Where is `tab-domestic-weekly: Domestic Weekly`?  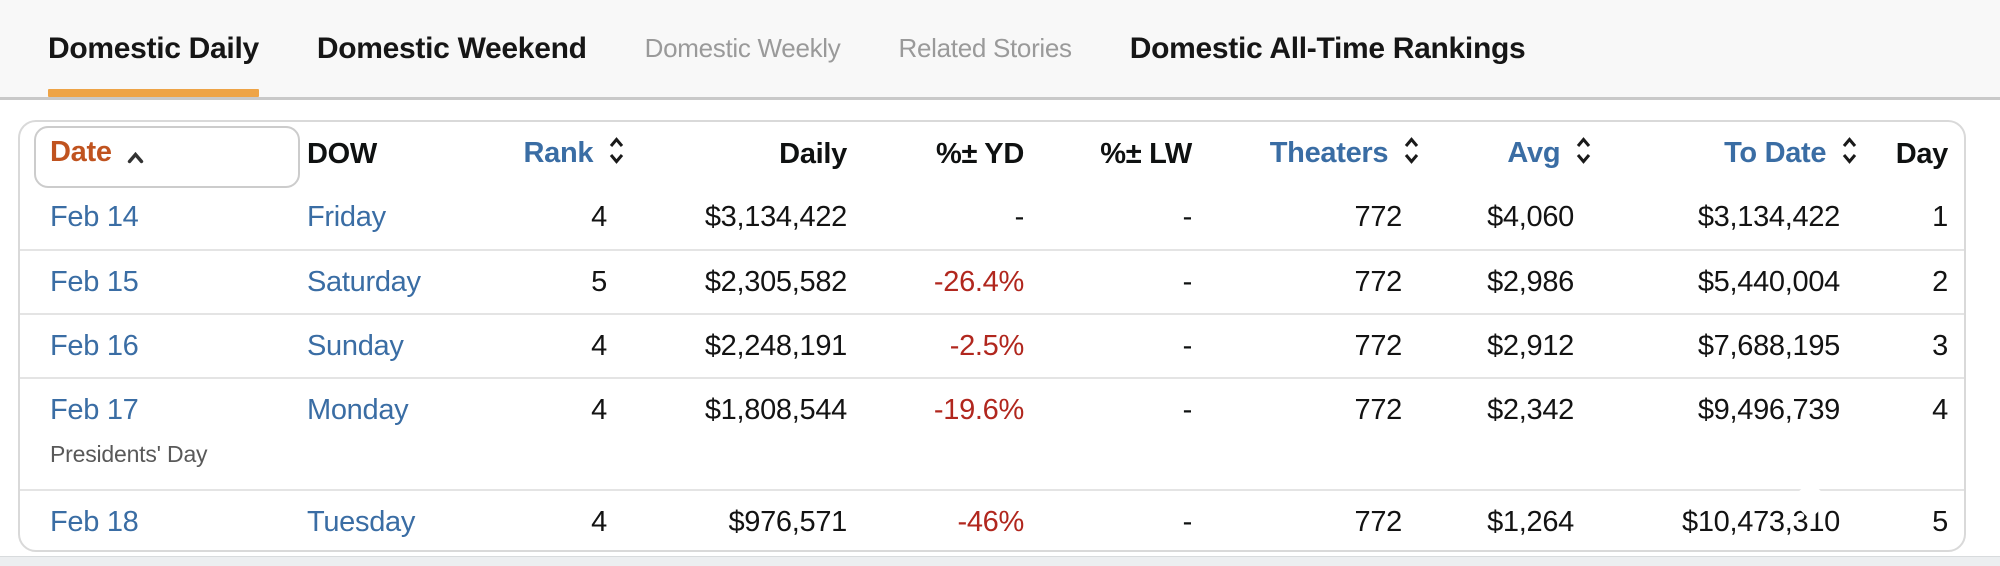
tab-domestic-weekly: Domestic Weekly is located at coordinates (743, 48).